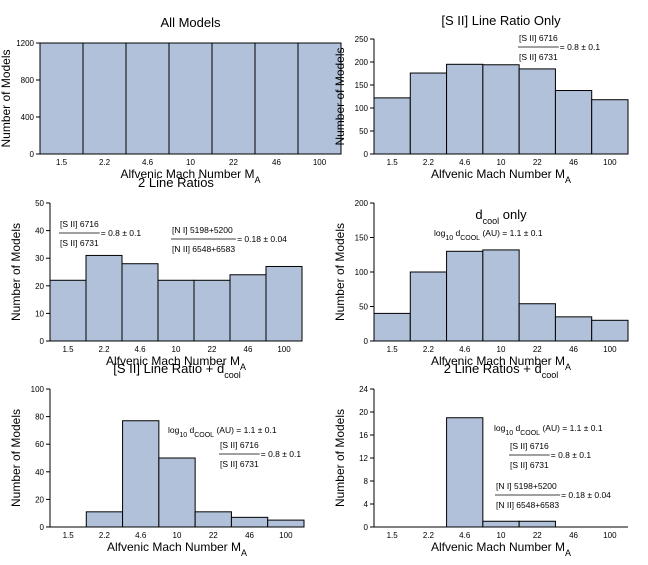 The height and width of the screenshot is (565, 648). Describe the element at coordinates (202, 230) in the screenshot. I see `ratio-numerator: [N I] 5198+5200` at that location.